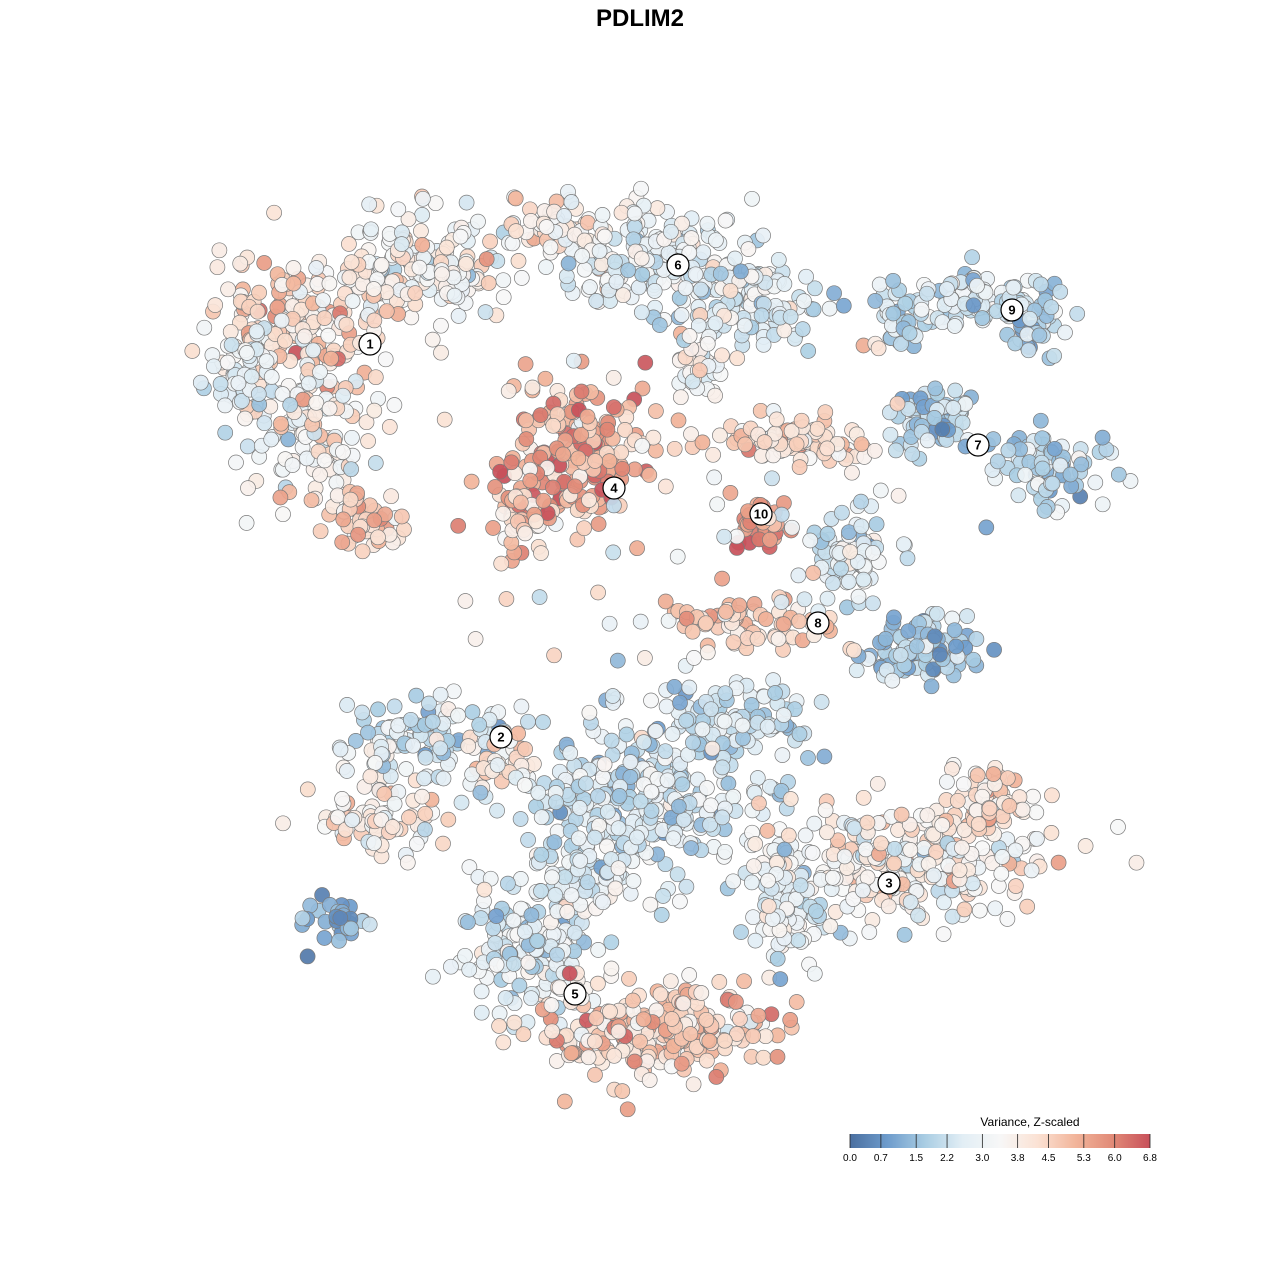 The height and width of the screenshot is (1280, 1280). What do you see at coordinates (761, 514) in the screenshot?
I see `cluster-label-text: 10` at bounding box center [761, 514].